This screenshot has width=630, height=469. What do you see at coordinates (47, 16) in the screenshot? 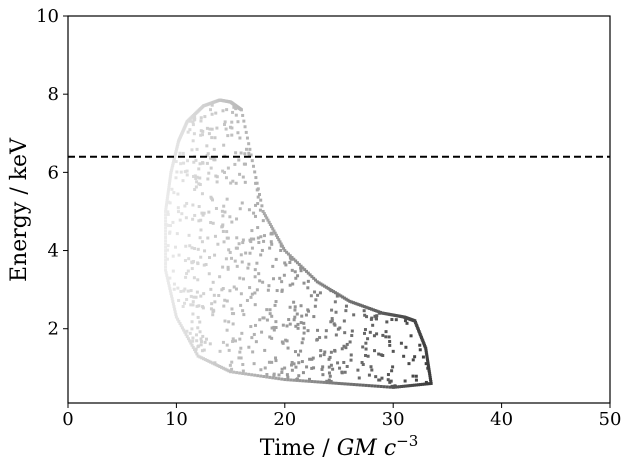
I see `y-tick-label: 10` at bounding box center [47, 16].